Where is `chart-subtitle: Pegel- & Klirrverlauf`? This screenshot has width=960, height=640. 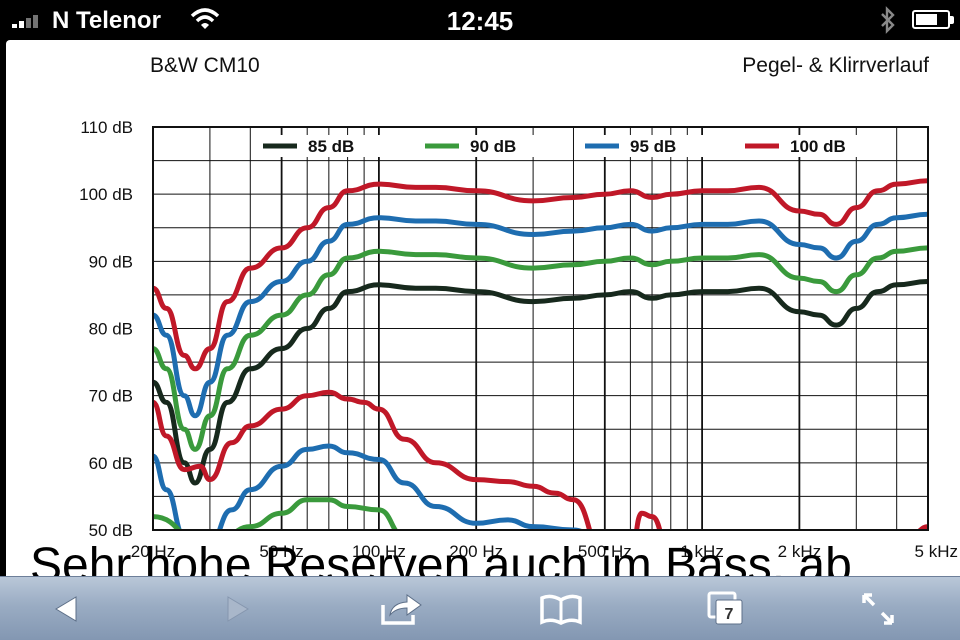
chart-subtitle: Pegel- & Klirrverlauf is located at coordinates (835, 65).